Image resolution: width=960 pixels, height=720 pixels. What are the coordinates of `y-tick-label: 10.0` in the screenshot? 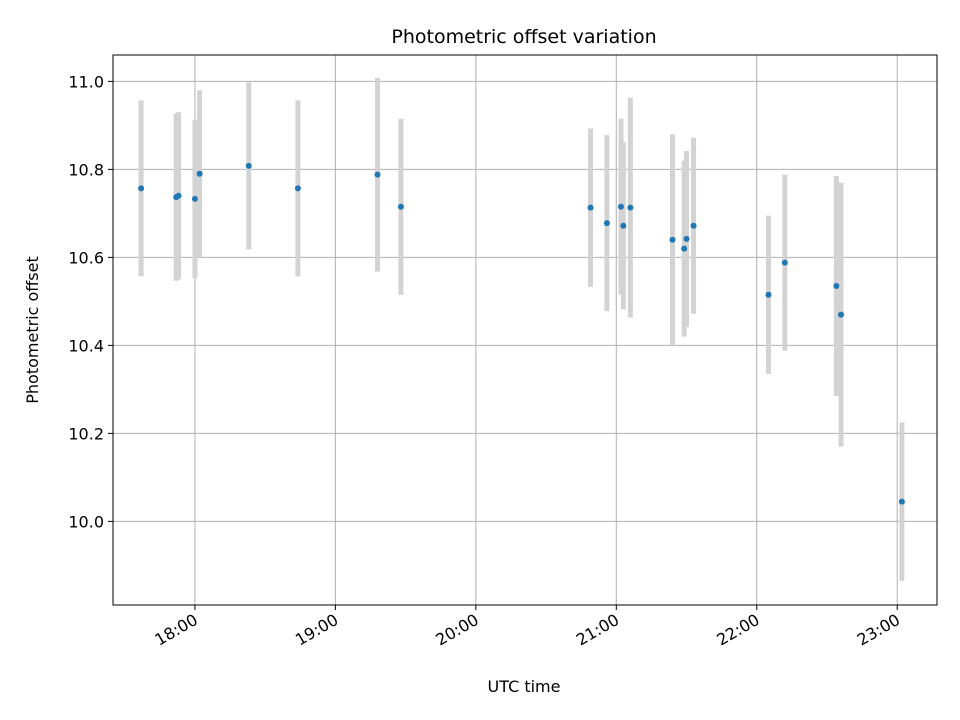 It's located at (86, 521).